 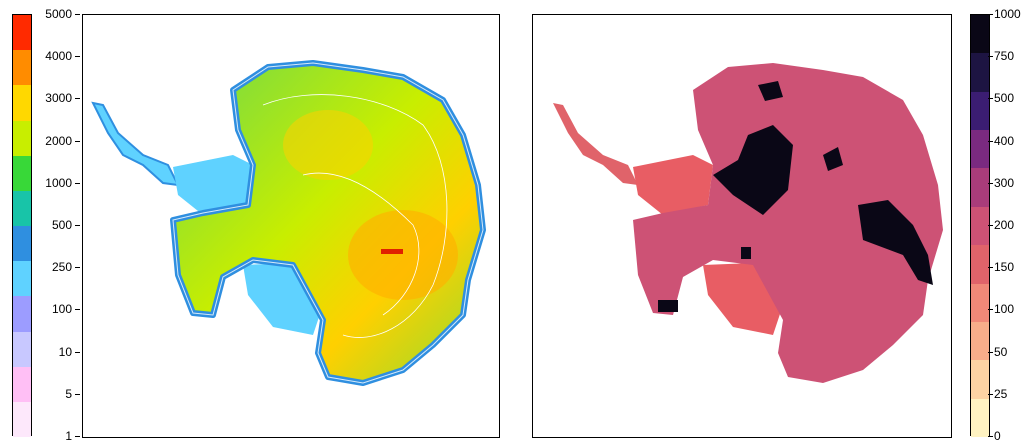 I want to click on elevation-colorbar, so click(x=22, y=226).